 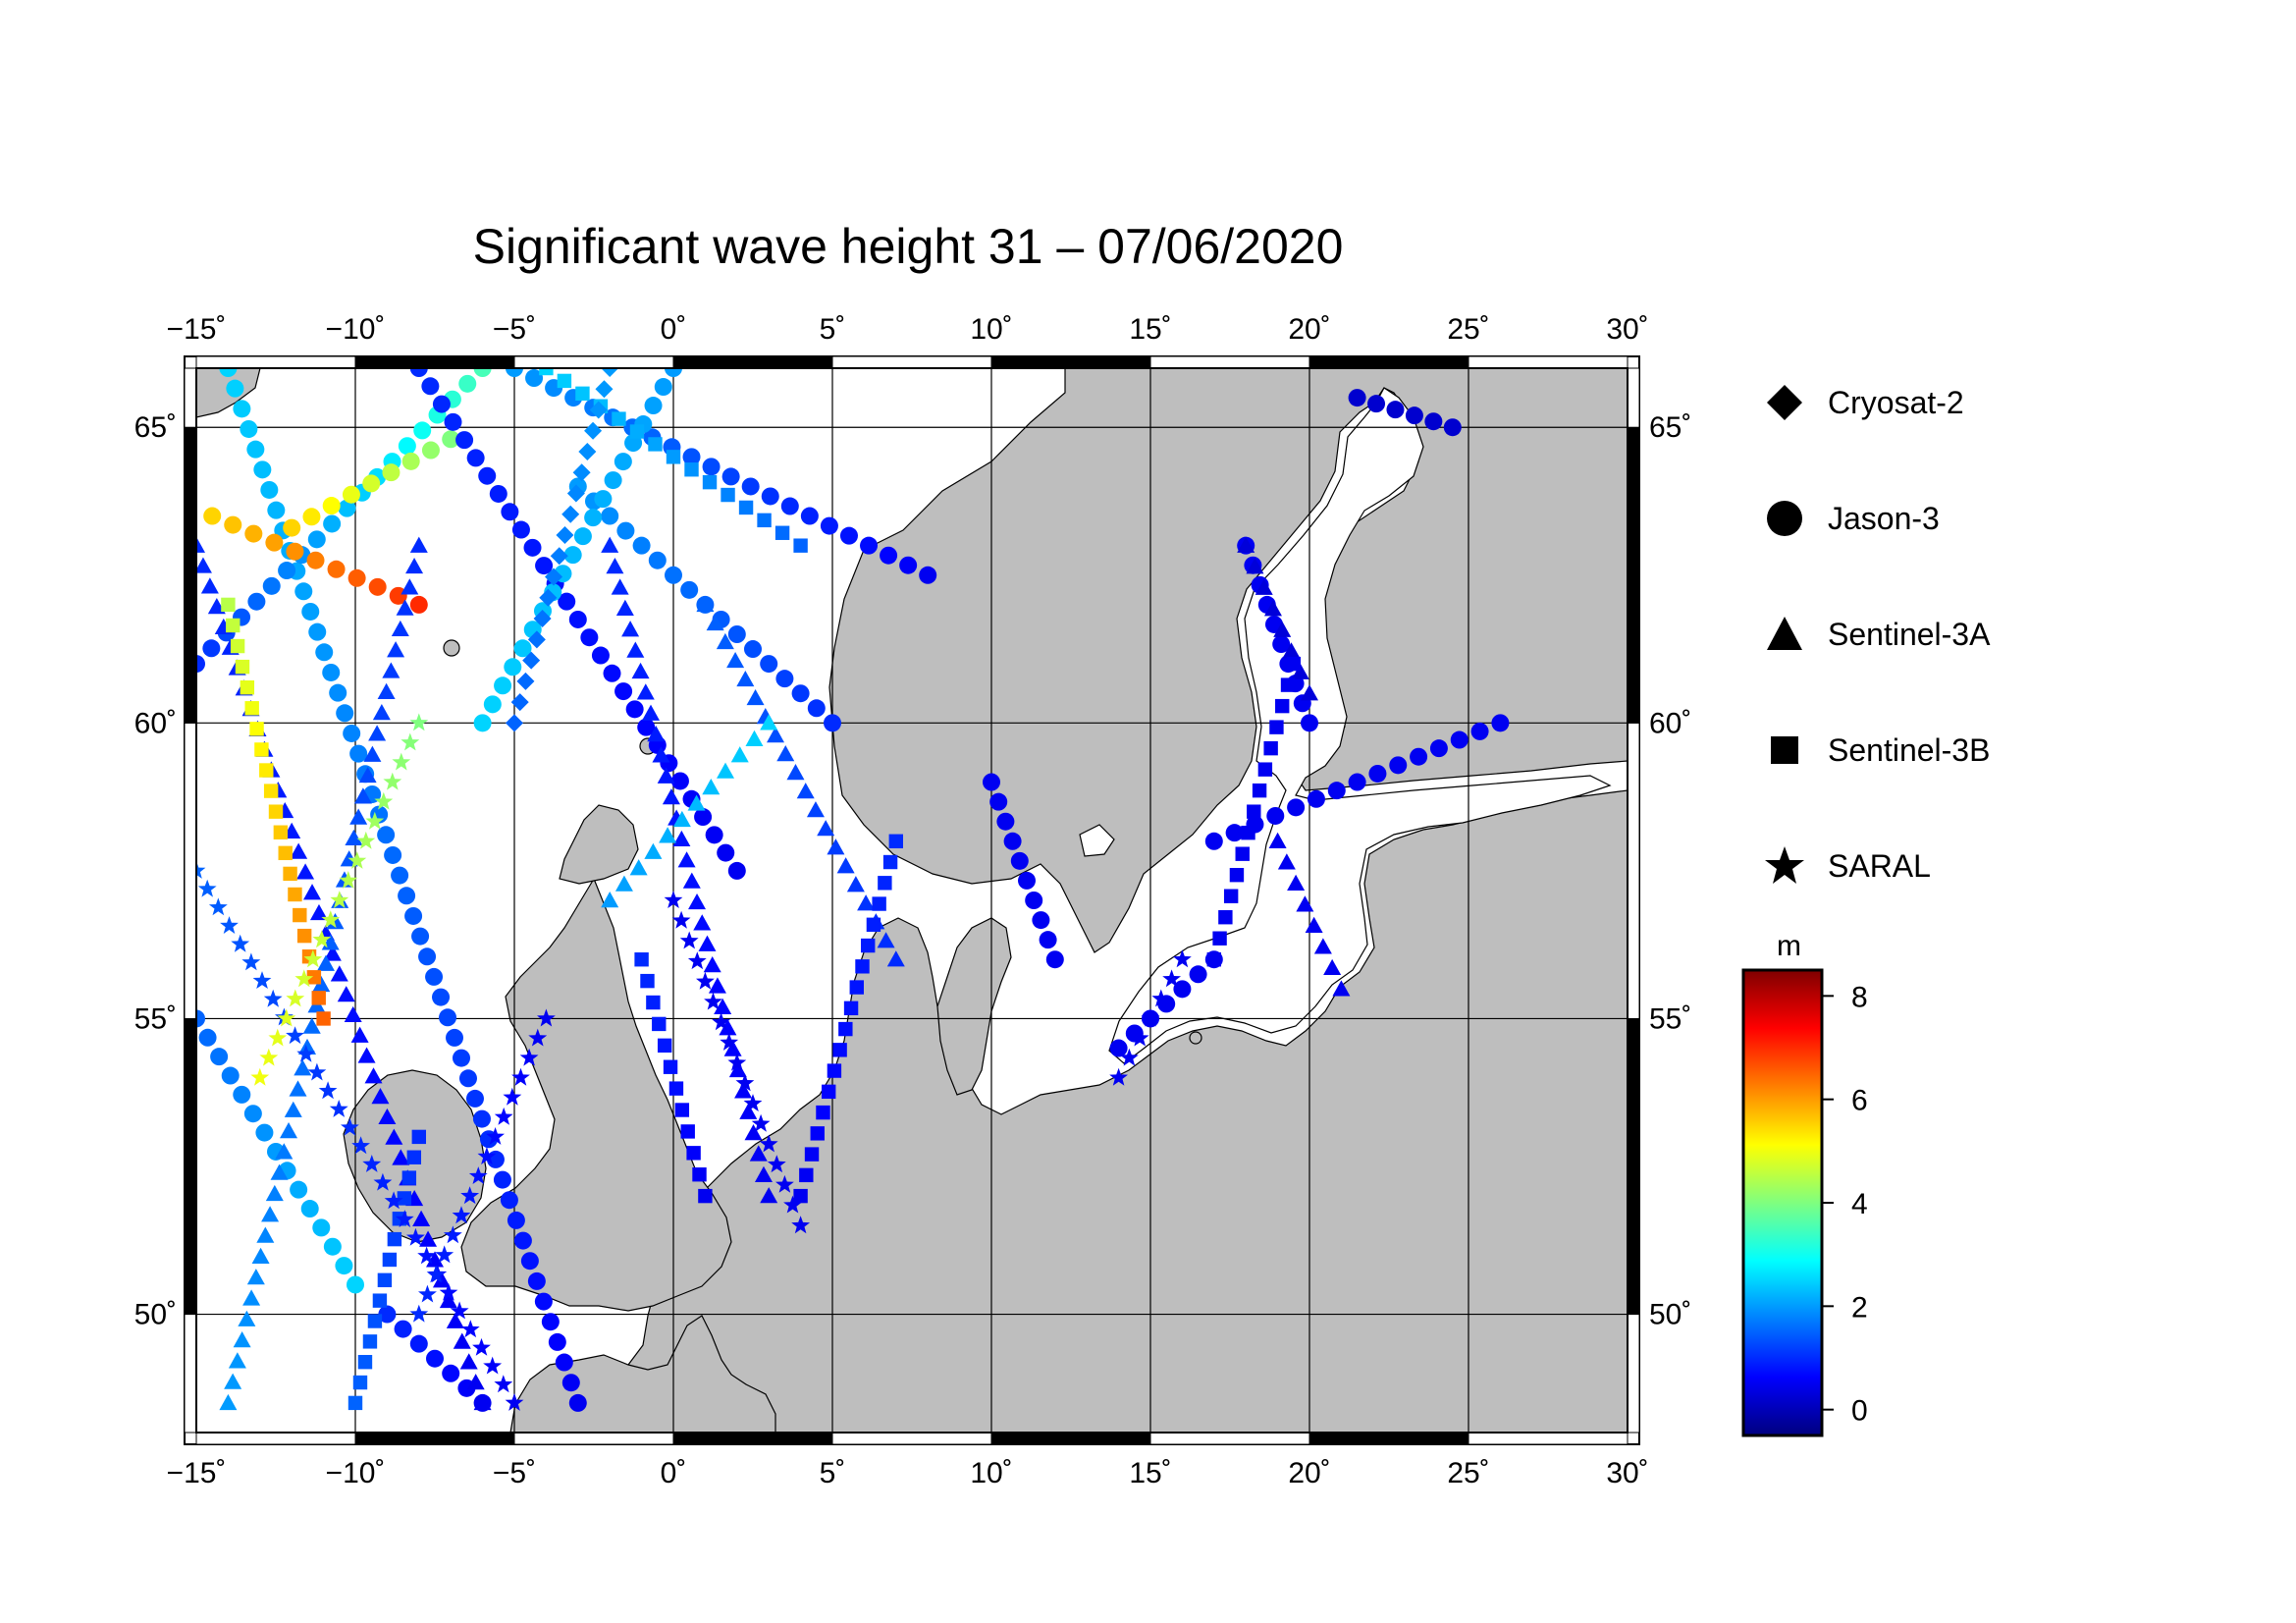 What do you see at coordinates (1309, 329) in the screenshot?
I see `lon-label-top: 20˚` at bounding box center [1309, 329].